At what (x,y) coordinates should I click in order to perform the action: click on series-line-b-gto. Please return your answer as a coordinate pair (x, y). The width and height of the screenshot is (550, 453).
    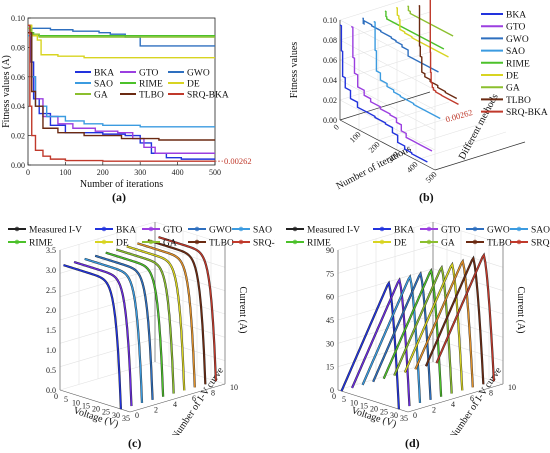
    Looking at the image, I should click on (391, 88).